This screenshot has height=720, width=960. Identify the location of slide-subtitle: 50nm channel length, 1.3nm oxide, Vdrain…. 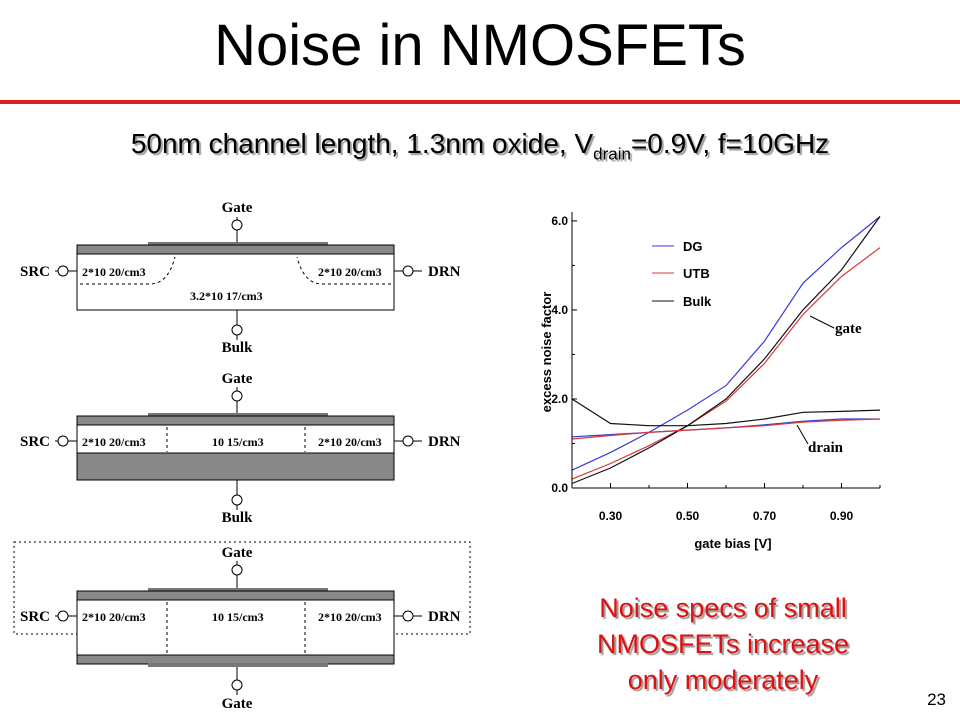
(480, 146).